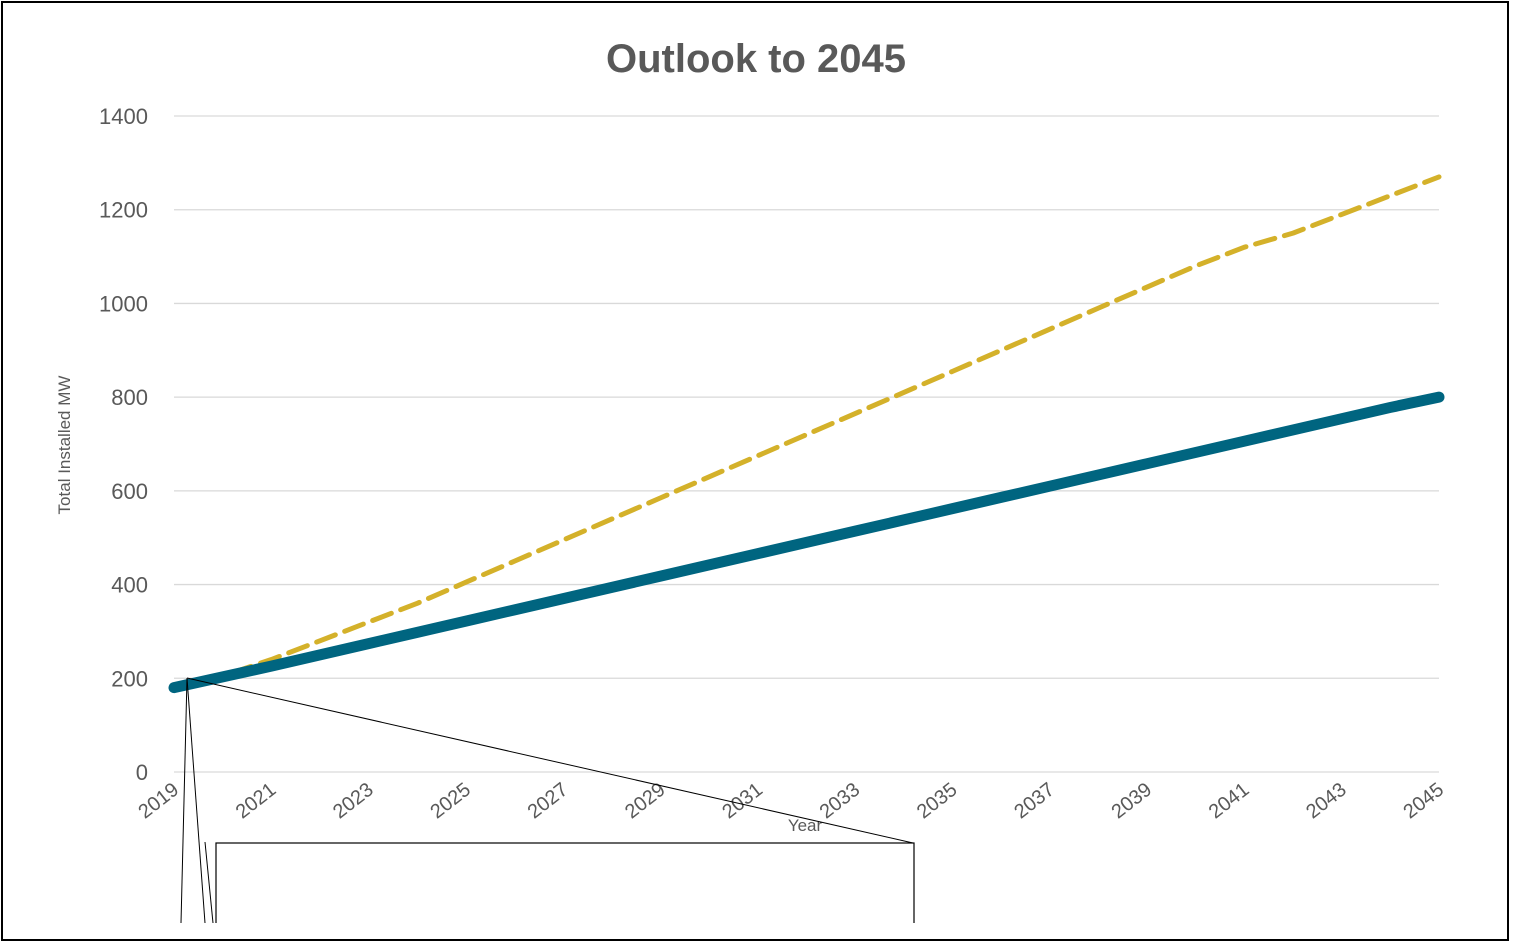 The image size is (1513, 941). Describe the element at coordinates (1326, 801) in the screenshot. I see `x-tick-label: 2043` at that location.